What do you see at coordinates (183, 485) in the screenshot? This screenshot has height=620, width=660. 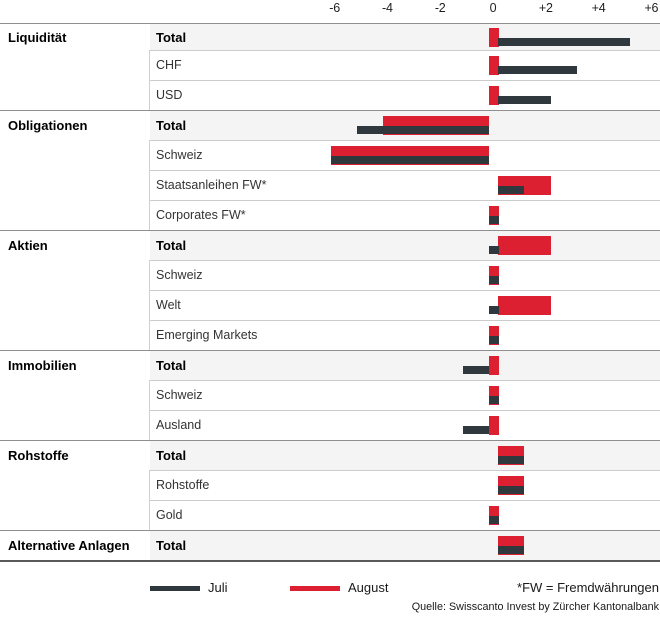 I see `row-label: Rohstoffe` at bounding box center [183, 485].